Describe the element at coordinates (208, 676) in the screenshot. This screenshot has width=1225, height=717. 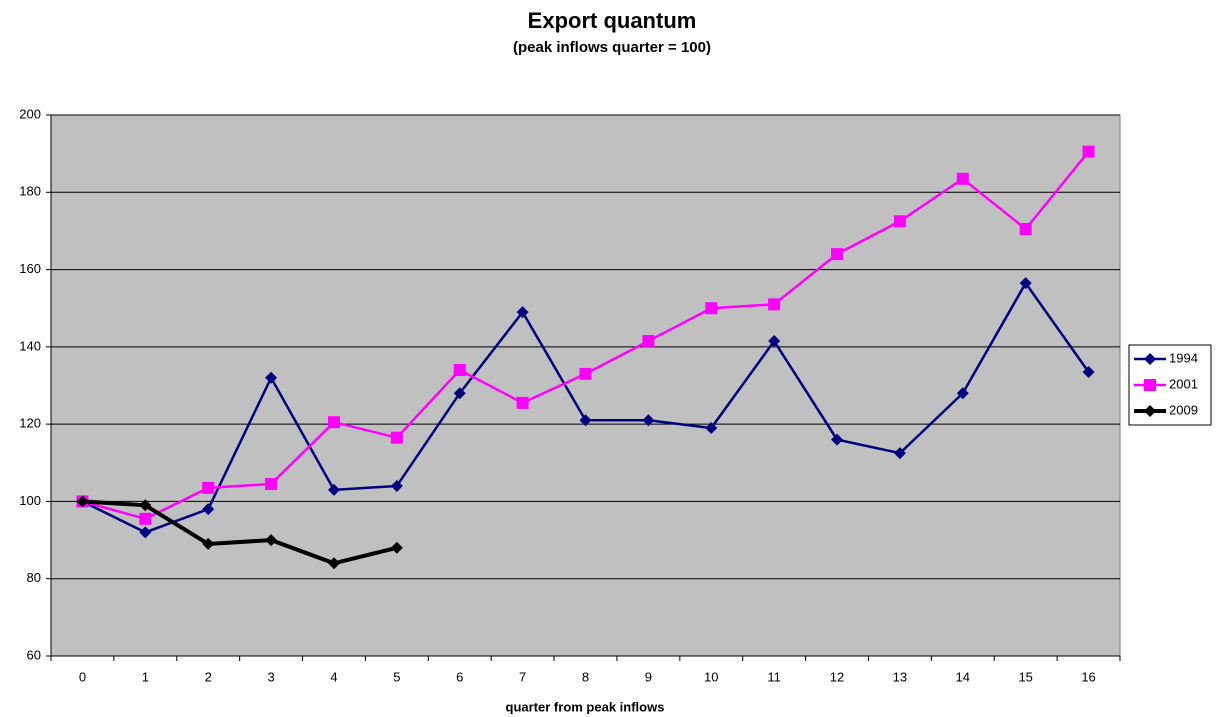
I see `x-tick-label: 2` at that location.